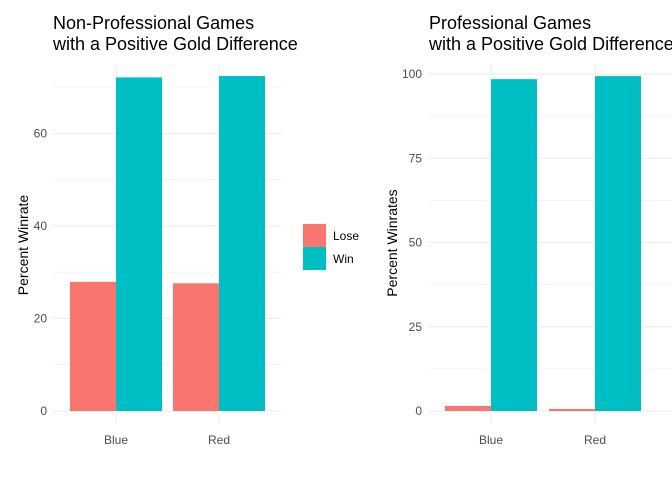  What do you see at coordinates (153, 23) in the screenshot?
I see `nonpro-title-line-1: Non-Professional Games` at bounding box center [153, 23].